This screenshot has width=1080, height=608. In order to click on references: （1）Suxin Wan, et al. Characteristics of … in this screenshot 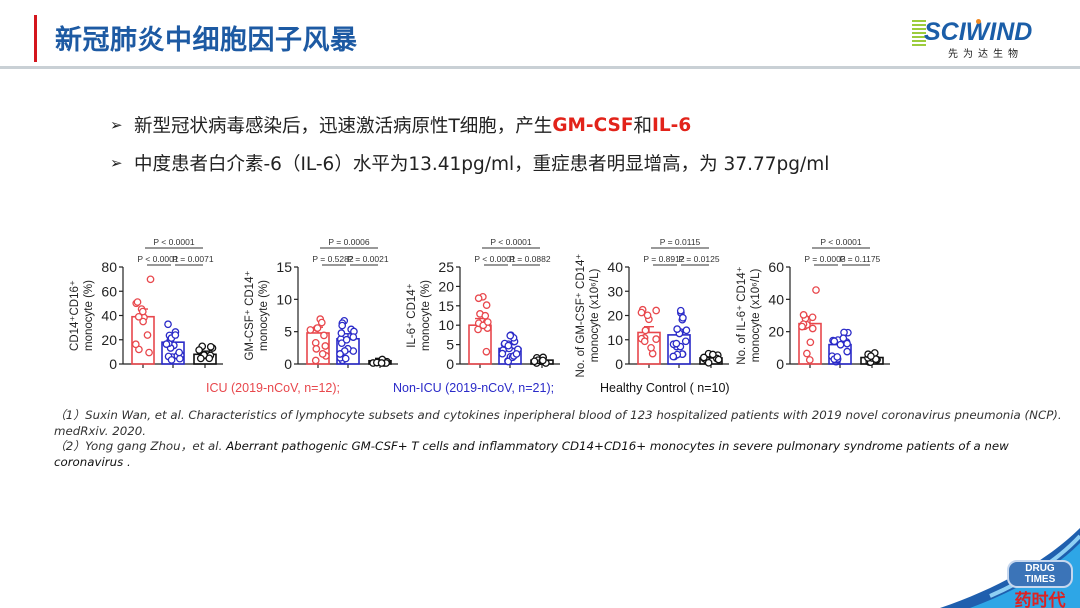, I will do `click(559, 439)`.